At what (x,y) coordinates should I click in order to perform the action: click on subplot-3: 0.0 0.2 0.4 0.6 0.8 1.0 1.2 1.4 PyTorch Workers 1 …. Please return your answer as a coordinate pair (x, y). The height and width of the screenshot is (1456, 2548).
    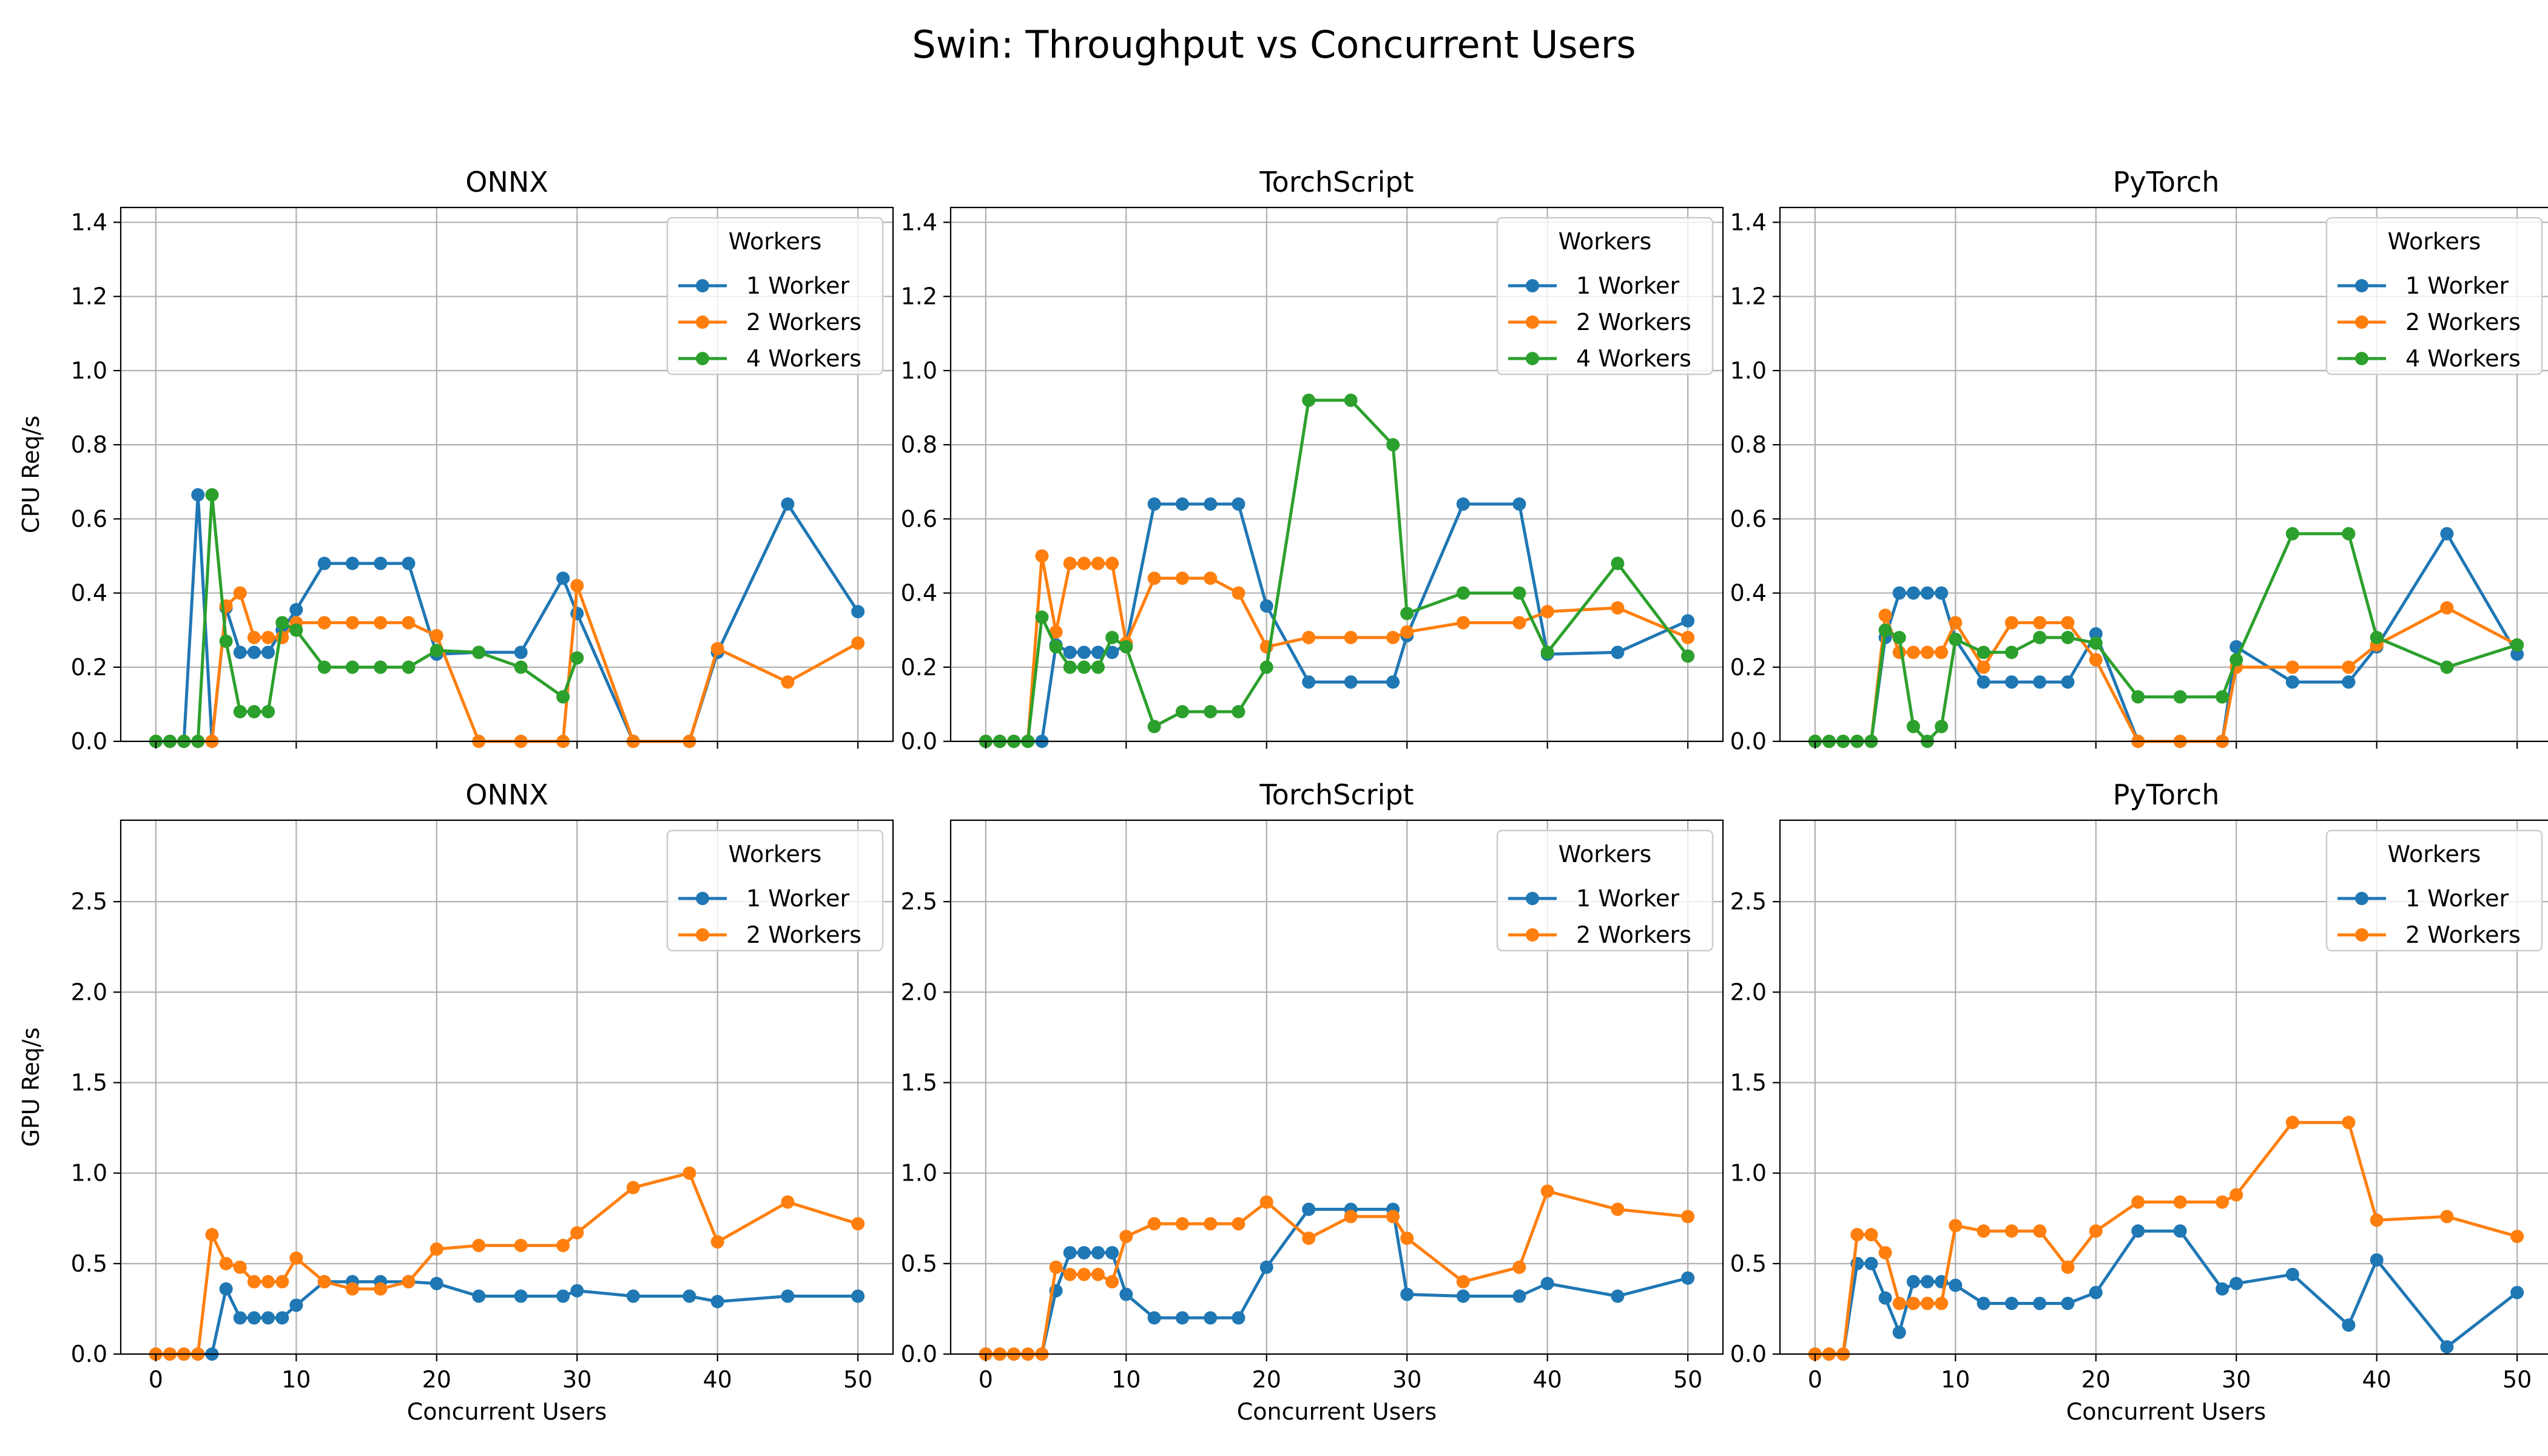
    Looking at the image, I should click on (2139, 460).